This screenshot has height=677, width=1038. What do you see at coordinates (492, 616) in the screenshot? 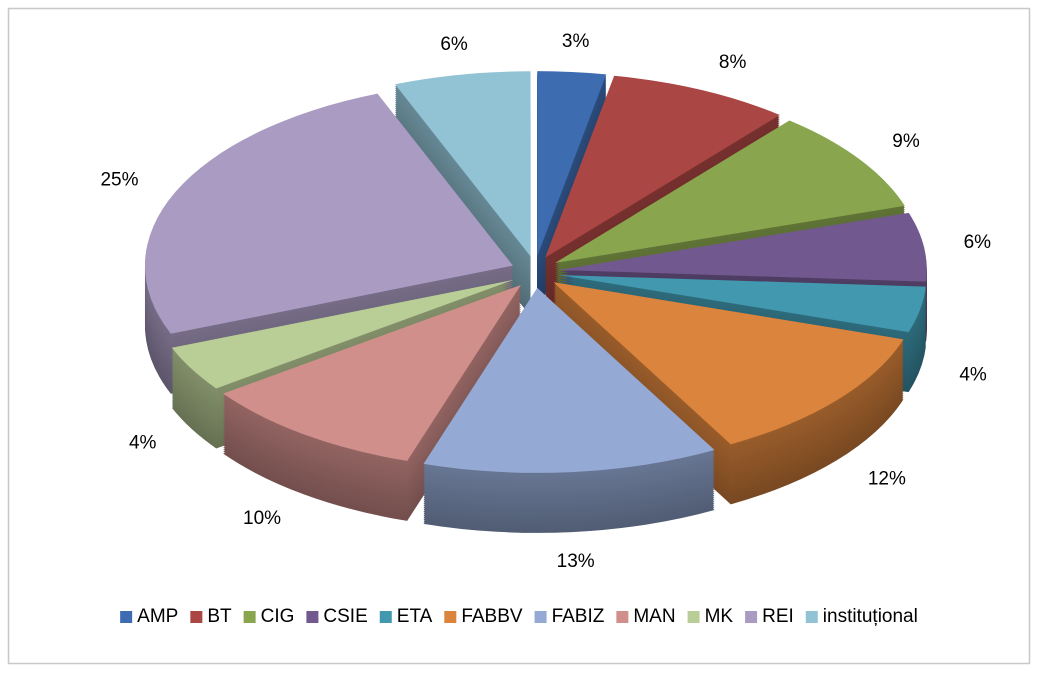
I see `legend-label: FABBV` at bounding box center [492, 616].